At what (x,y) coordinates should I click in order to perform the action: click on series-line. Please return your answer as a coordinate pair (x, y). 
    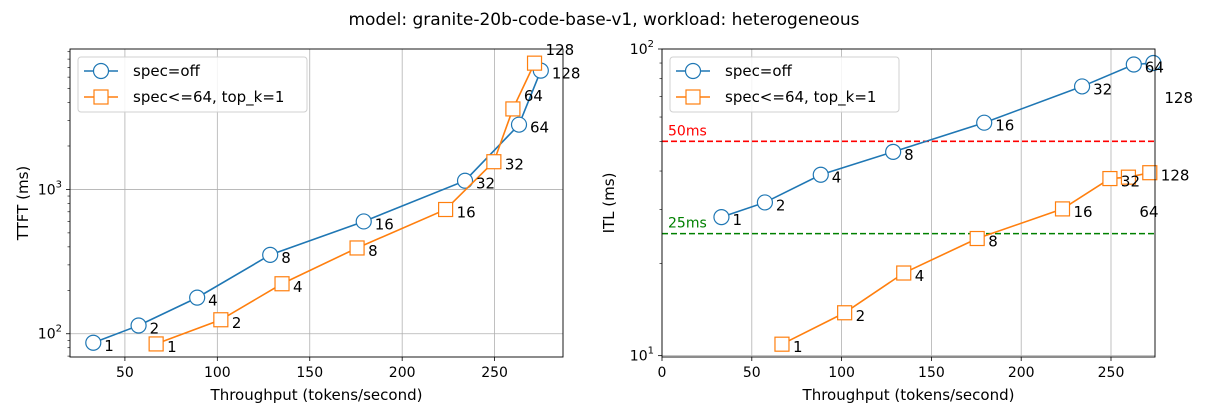
    Looking at the image, I should click on (937, 140).